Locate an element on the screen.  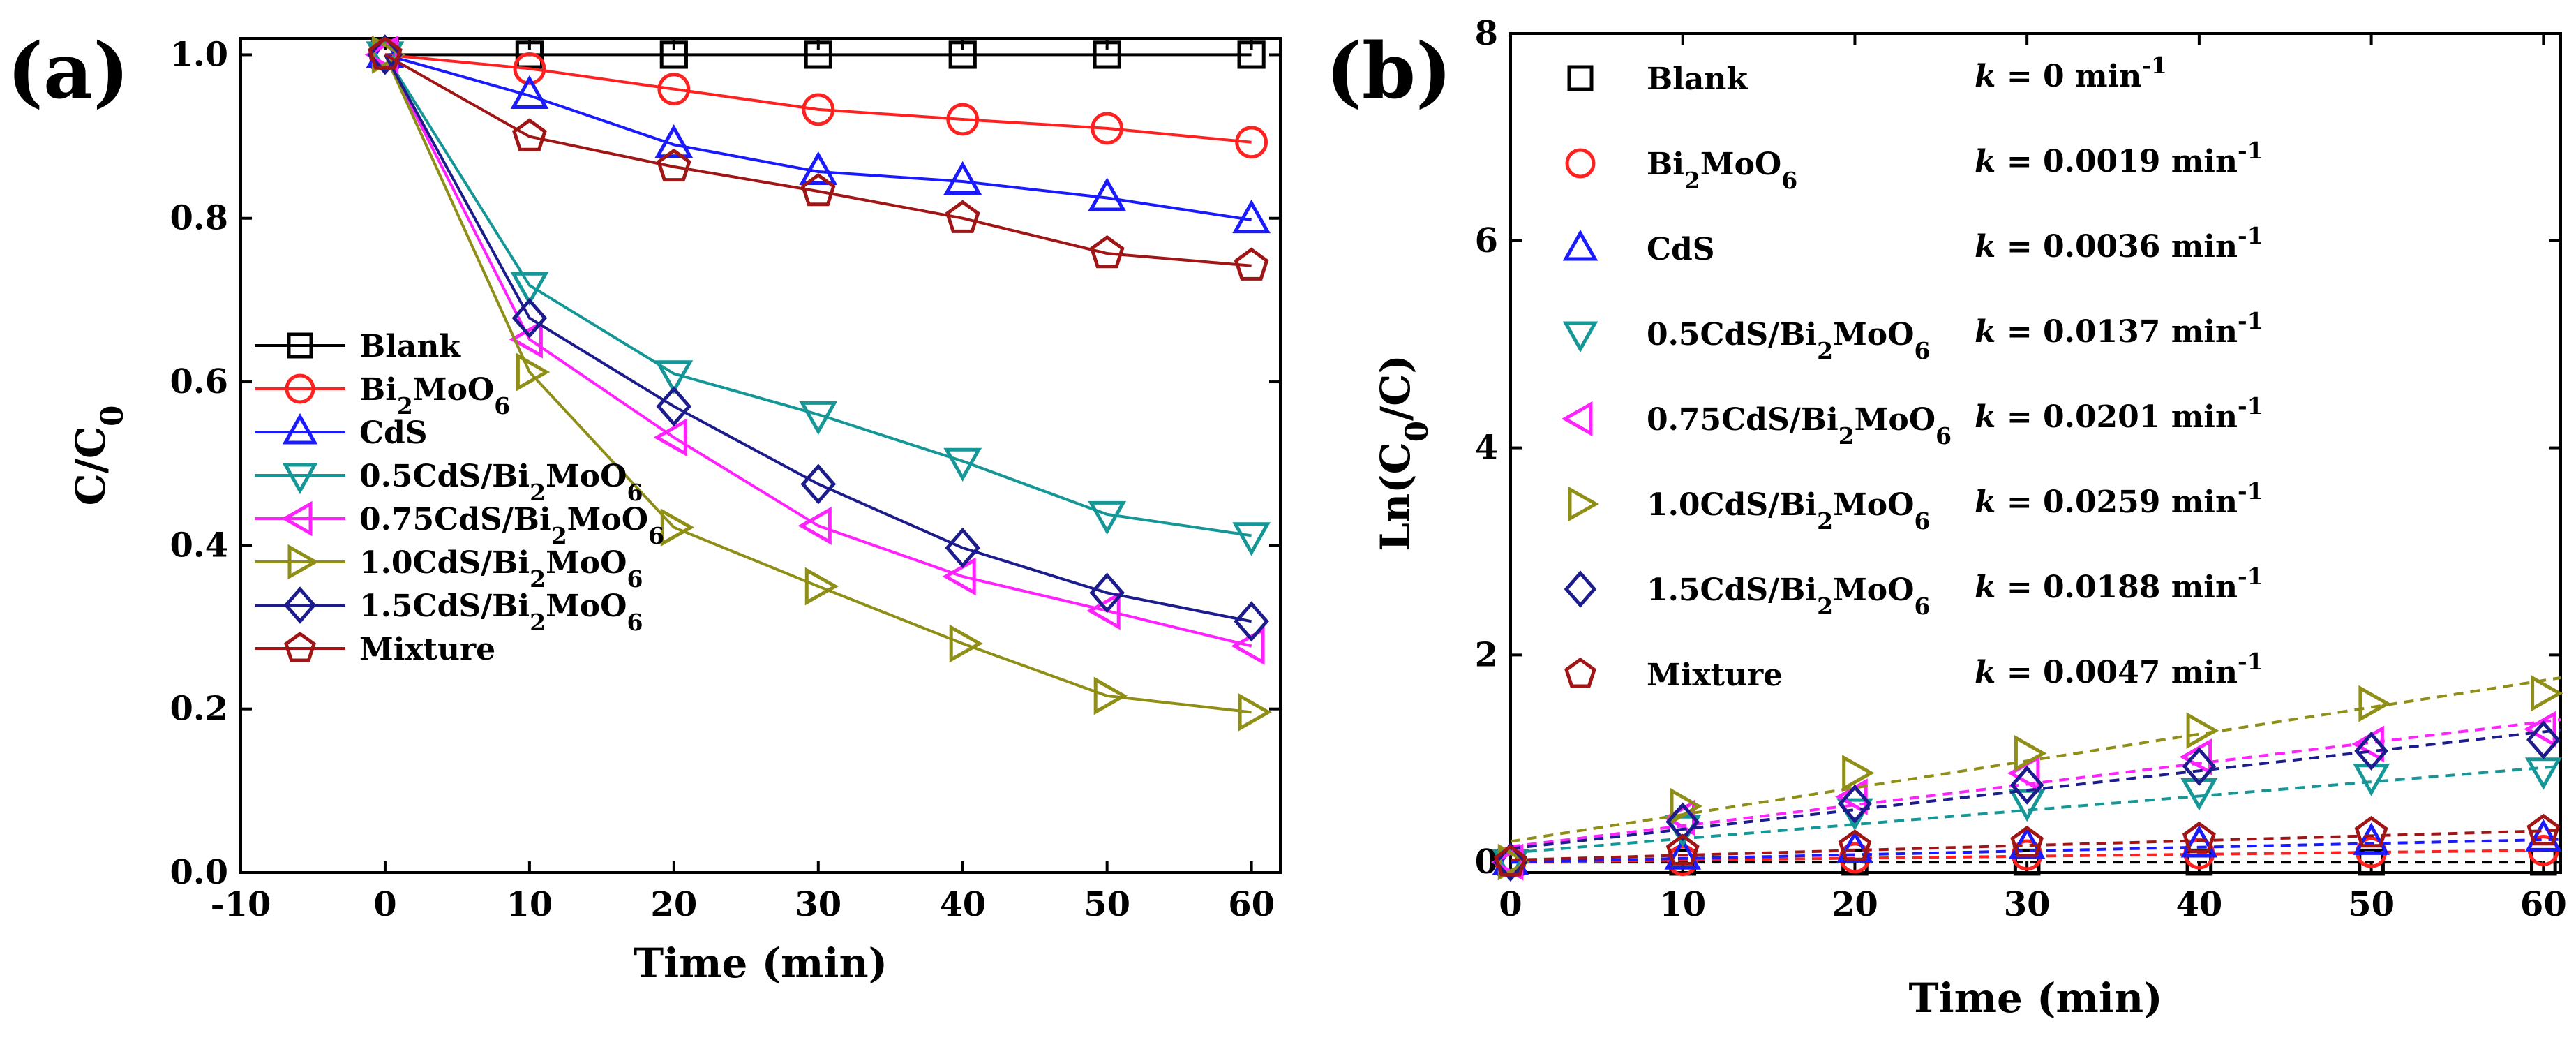
legend-label: Mixture is located at coordinates (1715, 675).